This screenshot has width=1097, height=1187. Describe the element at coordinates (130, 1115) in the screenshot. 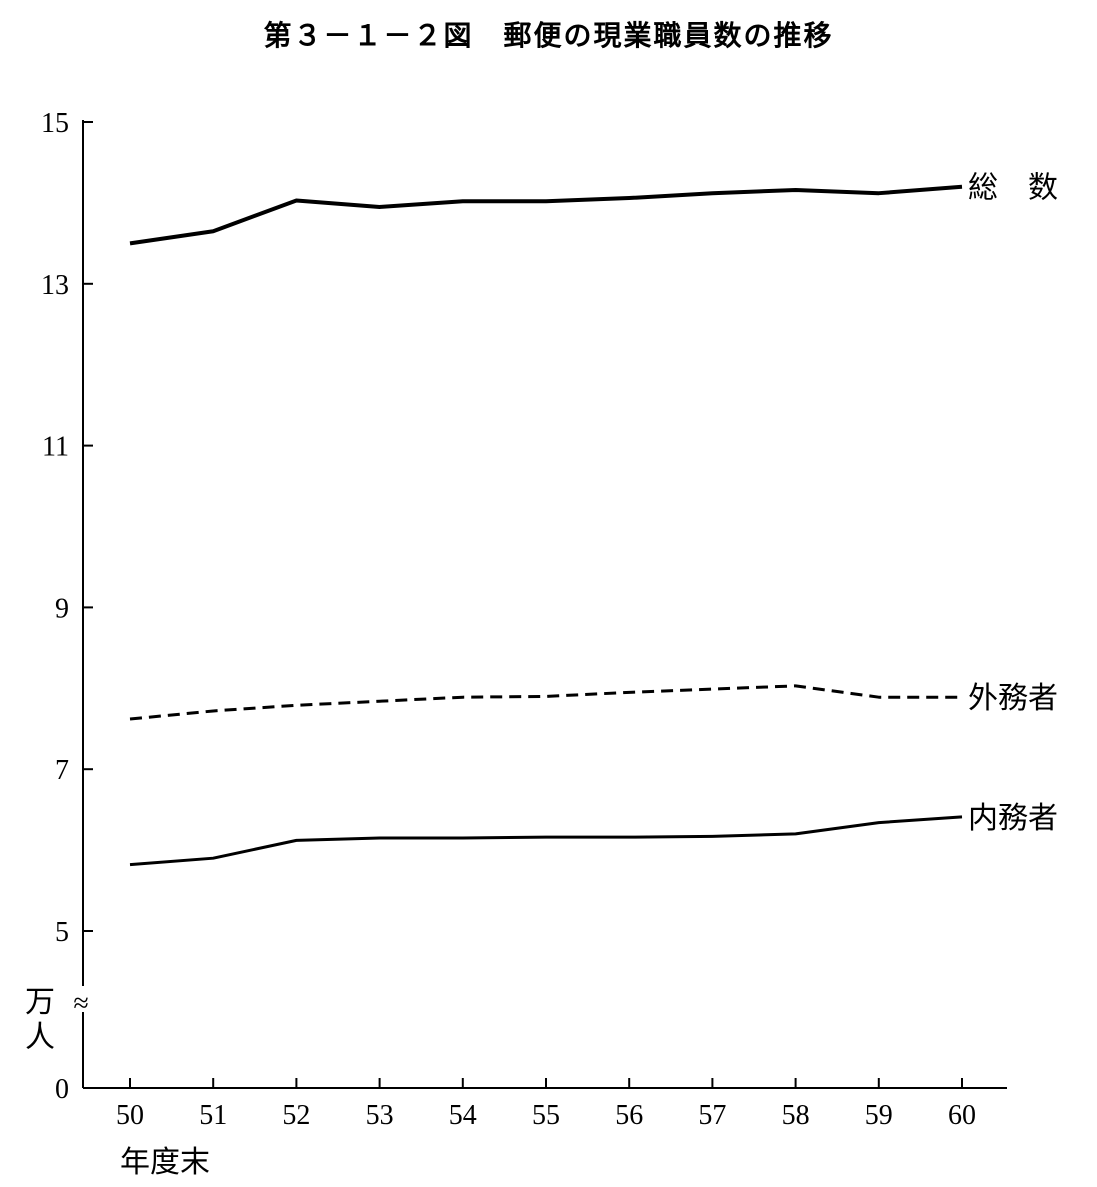

I see `x-tick-label: 50` at that location.